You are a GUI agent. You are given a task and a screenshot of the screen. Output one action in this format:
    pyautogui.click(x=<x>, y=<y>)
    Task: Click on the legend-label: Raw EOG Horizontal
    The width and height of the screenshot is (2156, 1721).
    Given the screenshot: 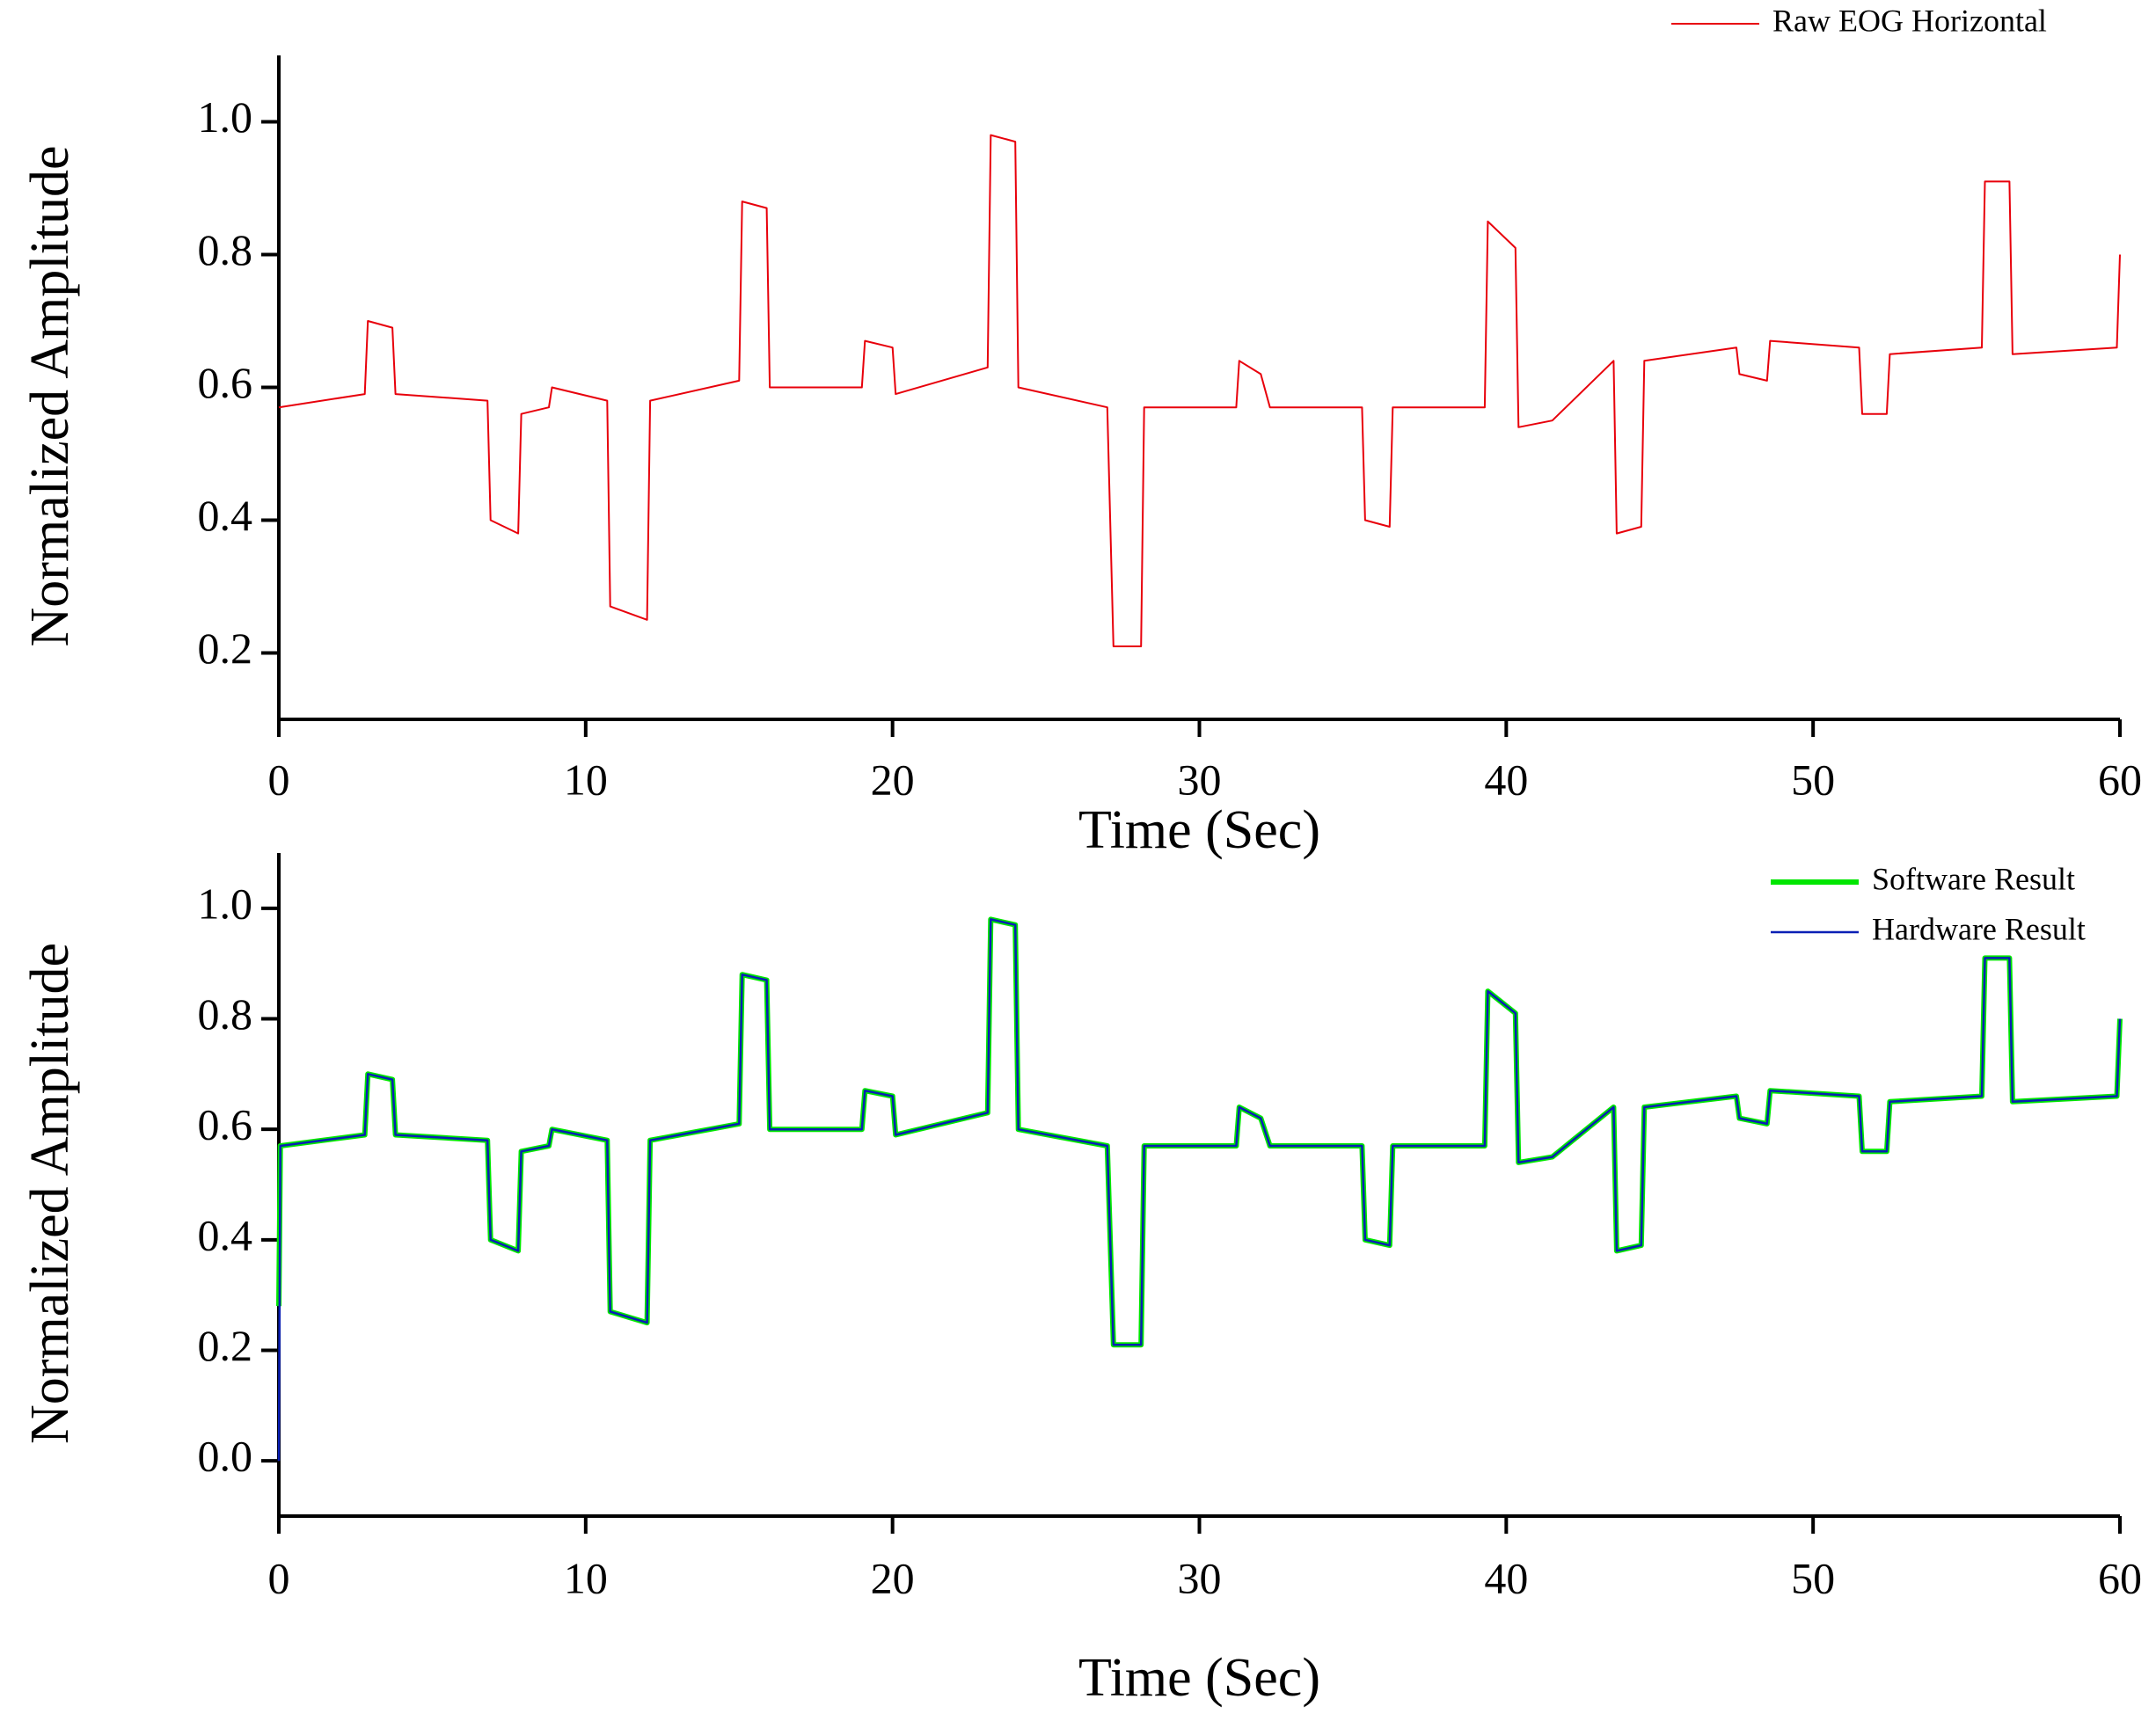 What is the action you would take?
    pyautogui.click(x=1909, y=20)
    